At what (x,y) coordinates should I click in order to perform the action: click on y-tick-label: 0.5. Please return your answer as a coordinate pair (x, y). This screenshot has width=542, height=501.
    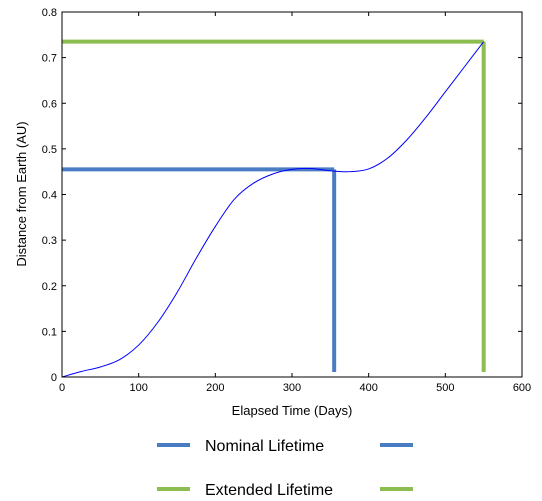
    Looking at the image, I should click on (49, 150).